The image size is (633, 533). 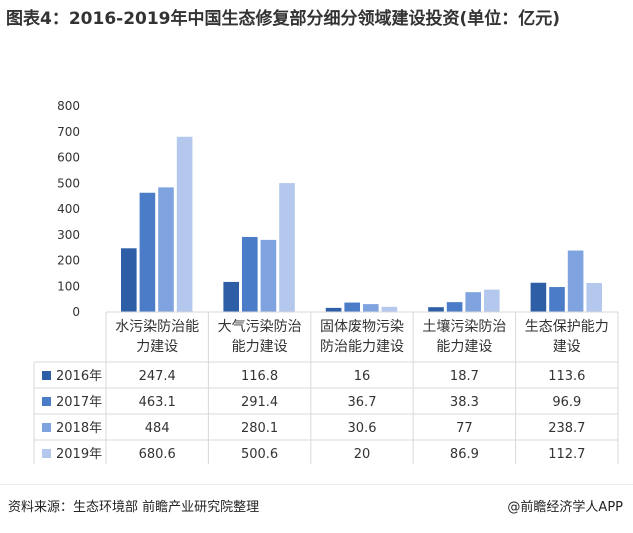 What do you see at coordinates (567, 347) in the screenshot?
I see `category-label: 建设` at bounding box center [567, 347].